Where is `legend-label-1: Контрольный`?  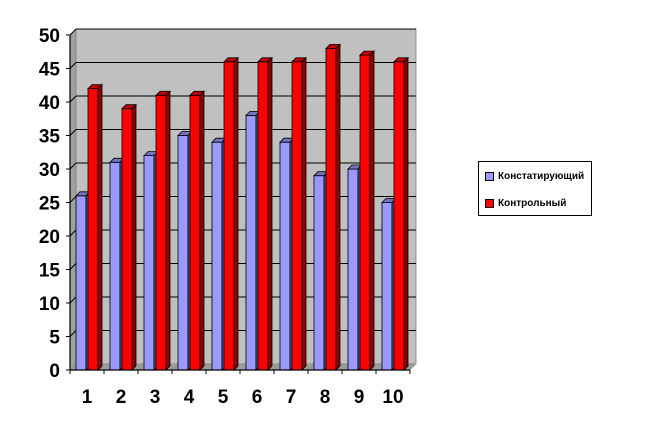 legend-label-1: Контрольный is located at coordinates (532, 203).